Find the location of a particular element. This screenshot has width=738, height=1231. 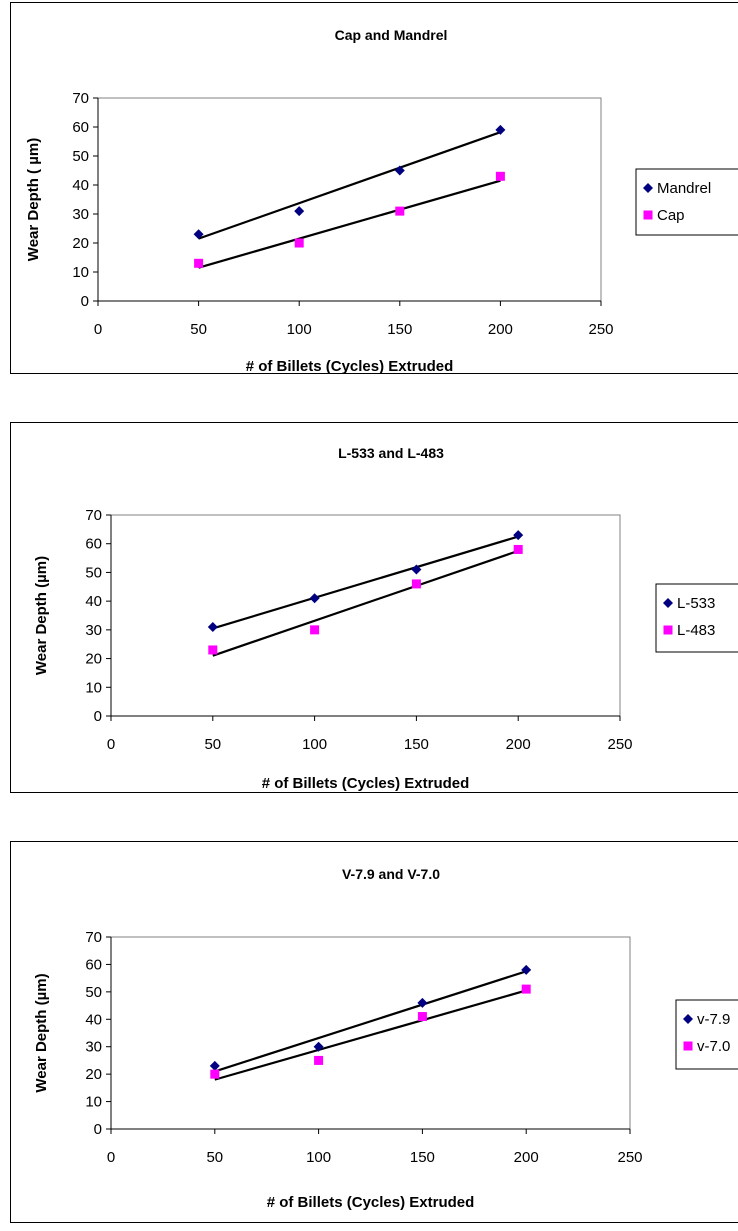

legend-entry: v-7.9 is located at coordinates (713, 1019).